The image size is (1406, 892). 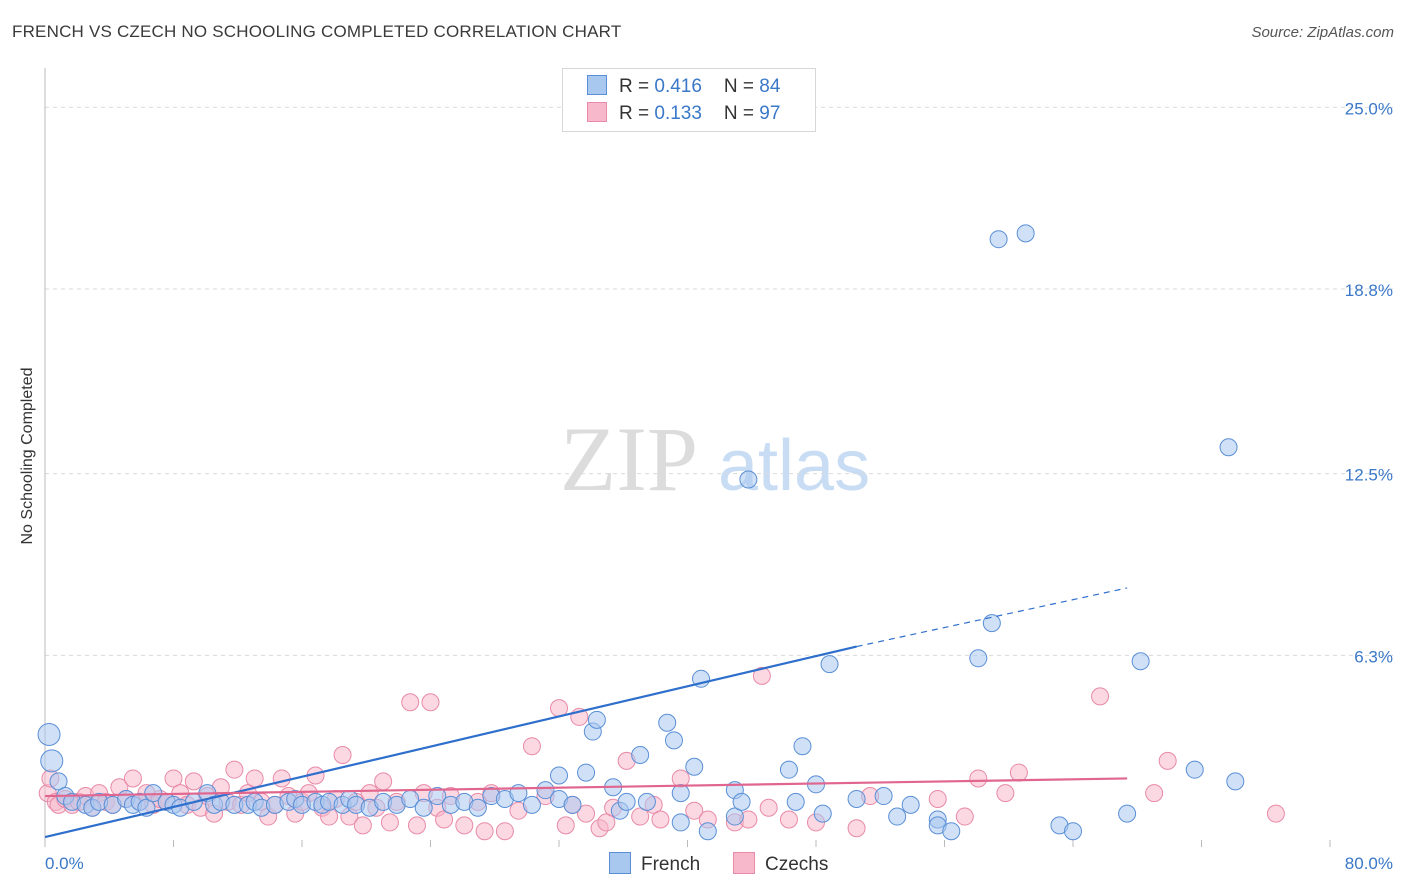 I want to click on chart-source: Source: ZipAtlas.com, so click(x=1322, y=32).